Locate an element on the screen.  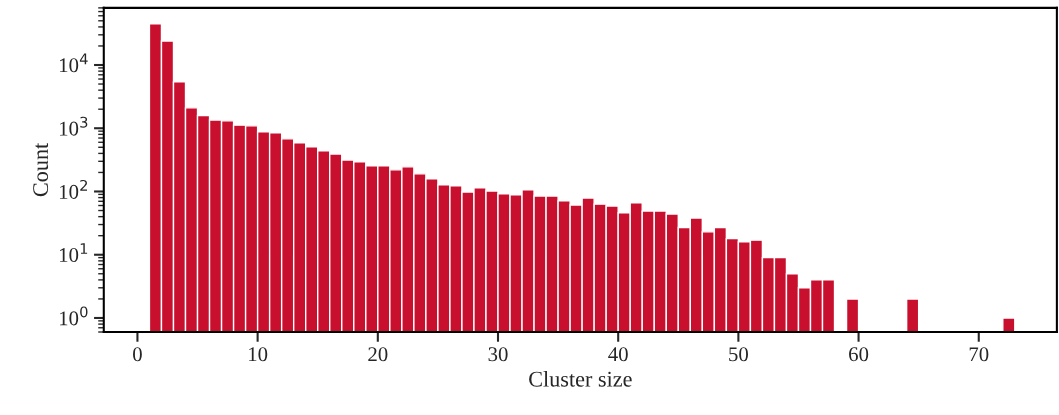
x-tick-label: 30 is located at coordinates (498, 354).